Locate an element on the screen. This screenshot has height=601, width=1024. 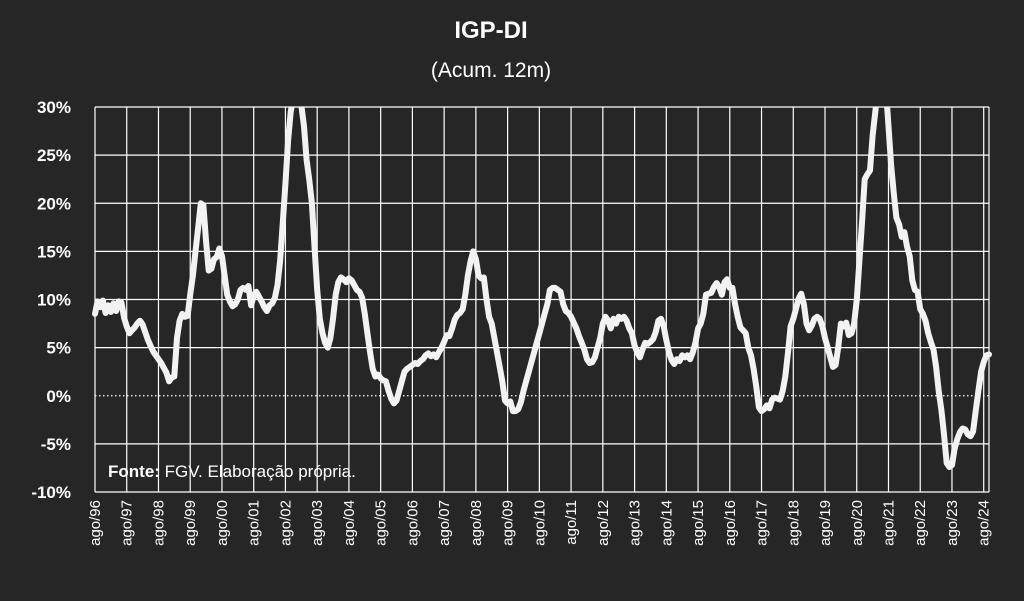
x-tick-label: ago/04 is located at coordinates (349, 523).